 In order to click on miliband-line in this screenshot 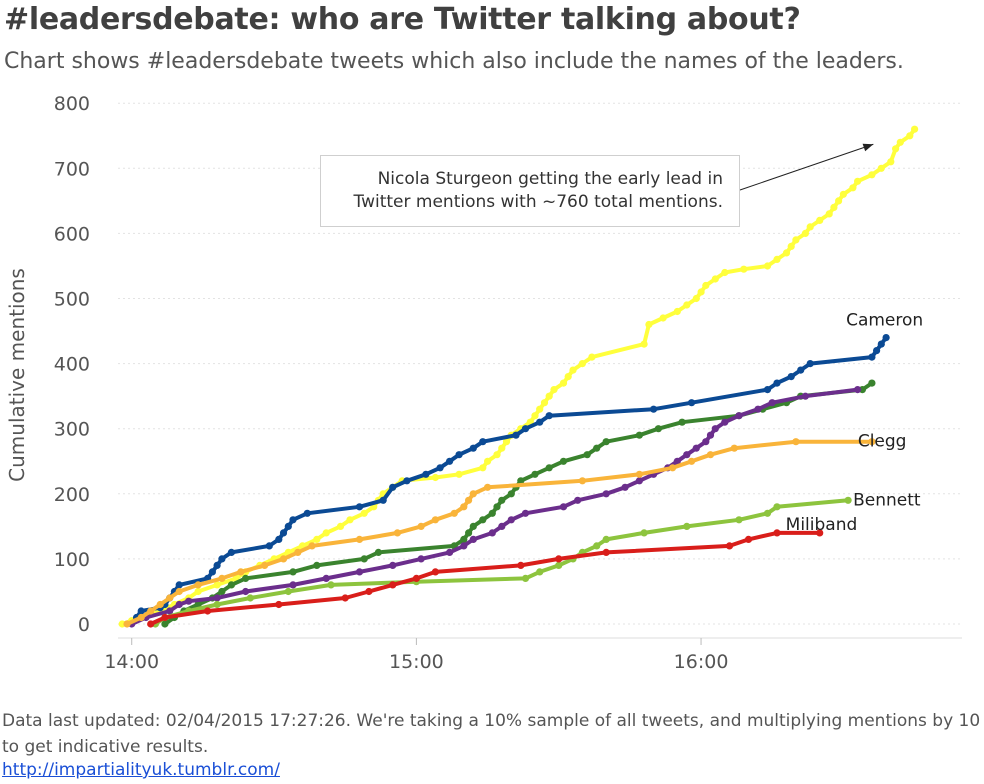, I will do `click(485, 578)`.